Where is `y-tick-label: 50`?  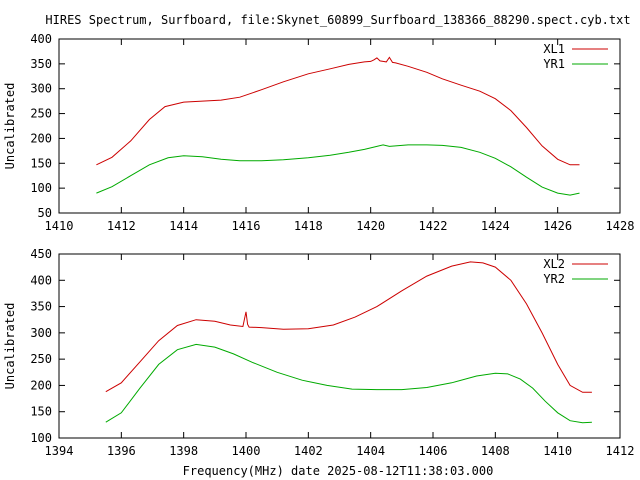
y-tick-label: 50 is located at coordinates (45, 213).